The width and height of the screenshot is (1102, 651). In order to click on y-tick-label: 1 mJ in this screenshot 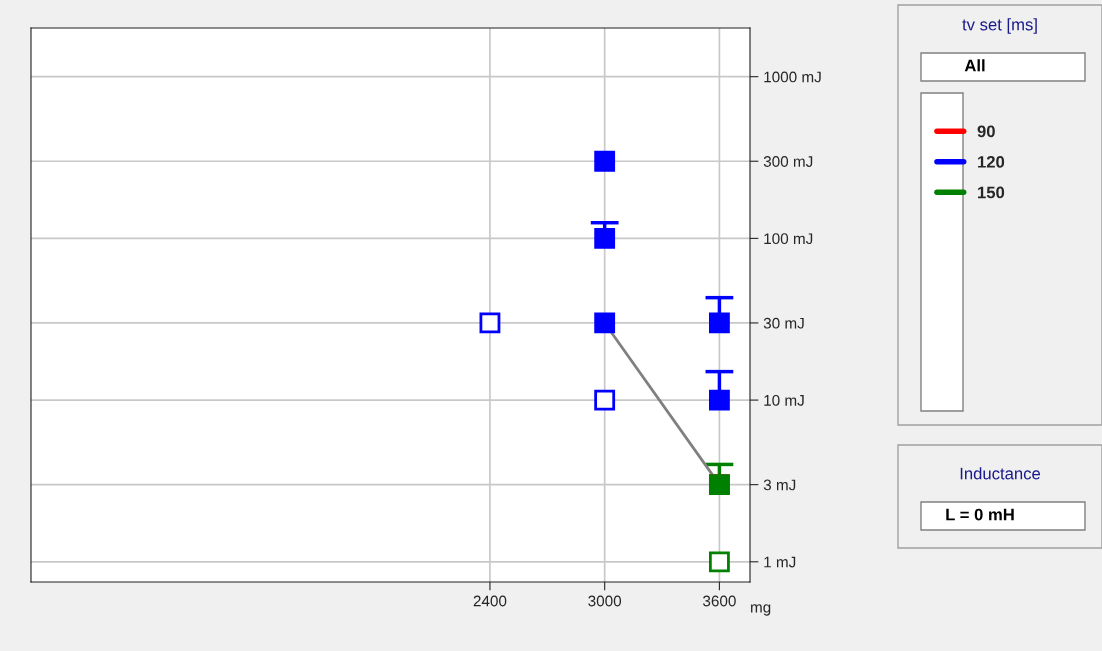, I will do `click(780, 562)`.